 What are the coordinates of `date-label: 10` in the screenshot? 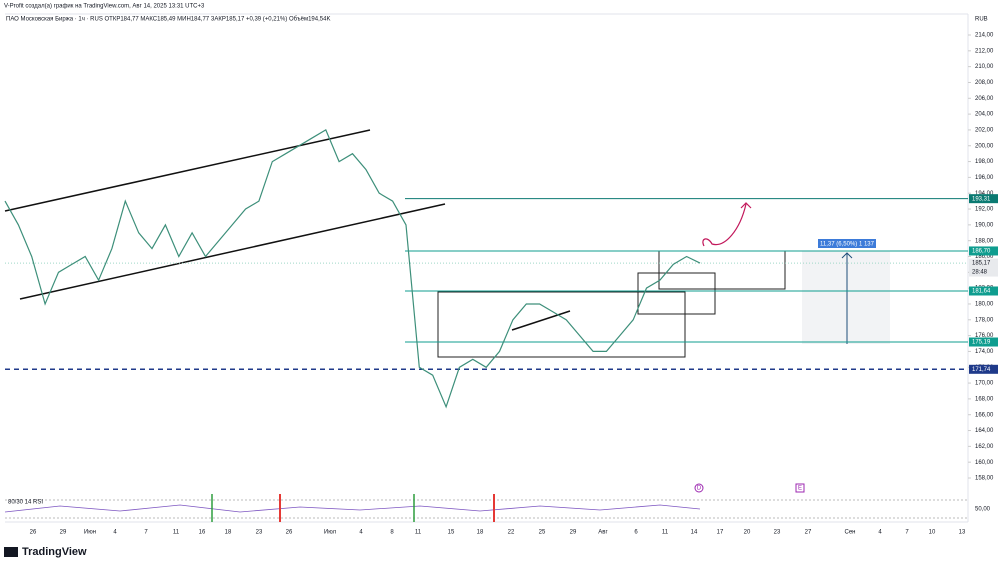 It's located at (932, 533).